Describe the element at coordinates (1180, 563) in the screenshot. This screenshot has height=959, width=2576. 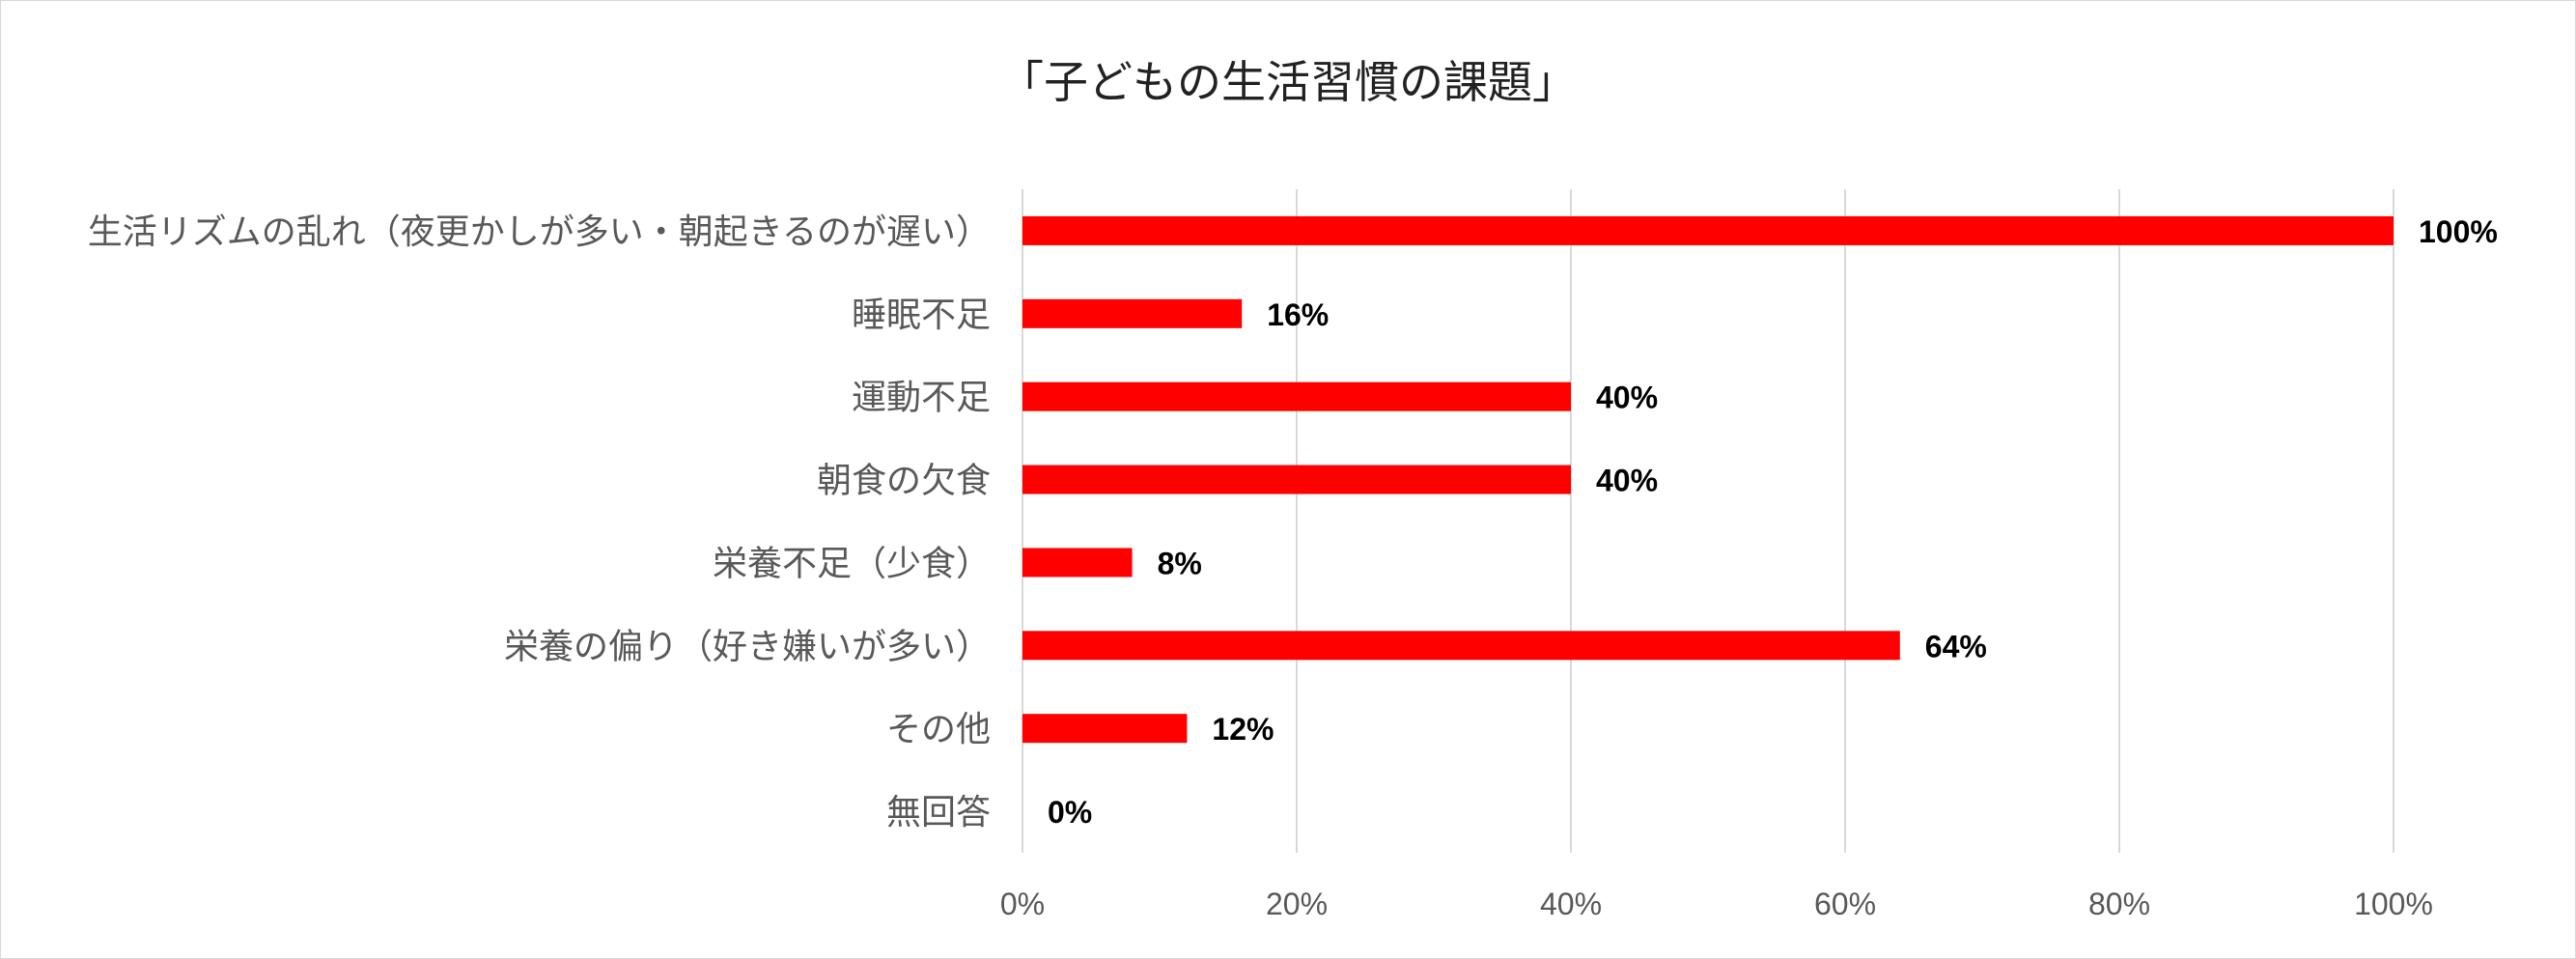
I see `data-label: 8%` at that location.